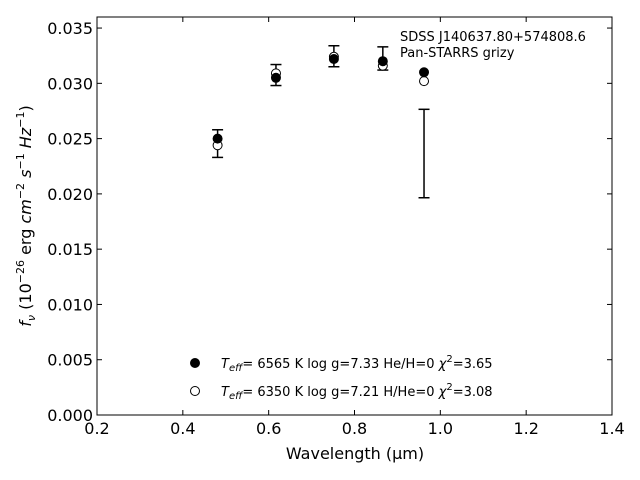 The width and height of the screenshot is (640, 480). Describe the element at coordinates (70, 249) in the screenshot. I see `y-tick-label: 0.015` at that location.